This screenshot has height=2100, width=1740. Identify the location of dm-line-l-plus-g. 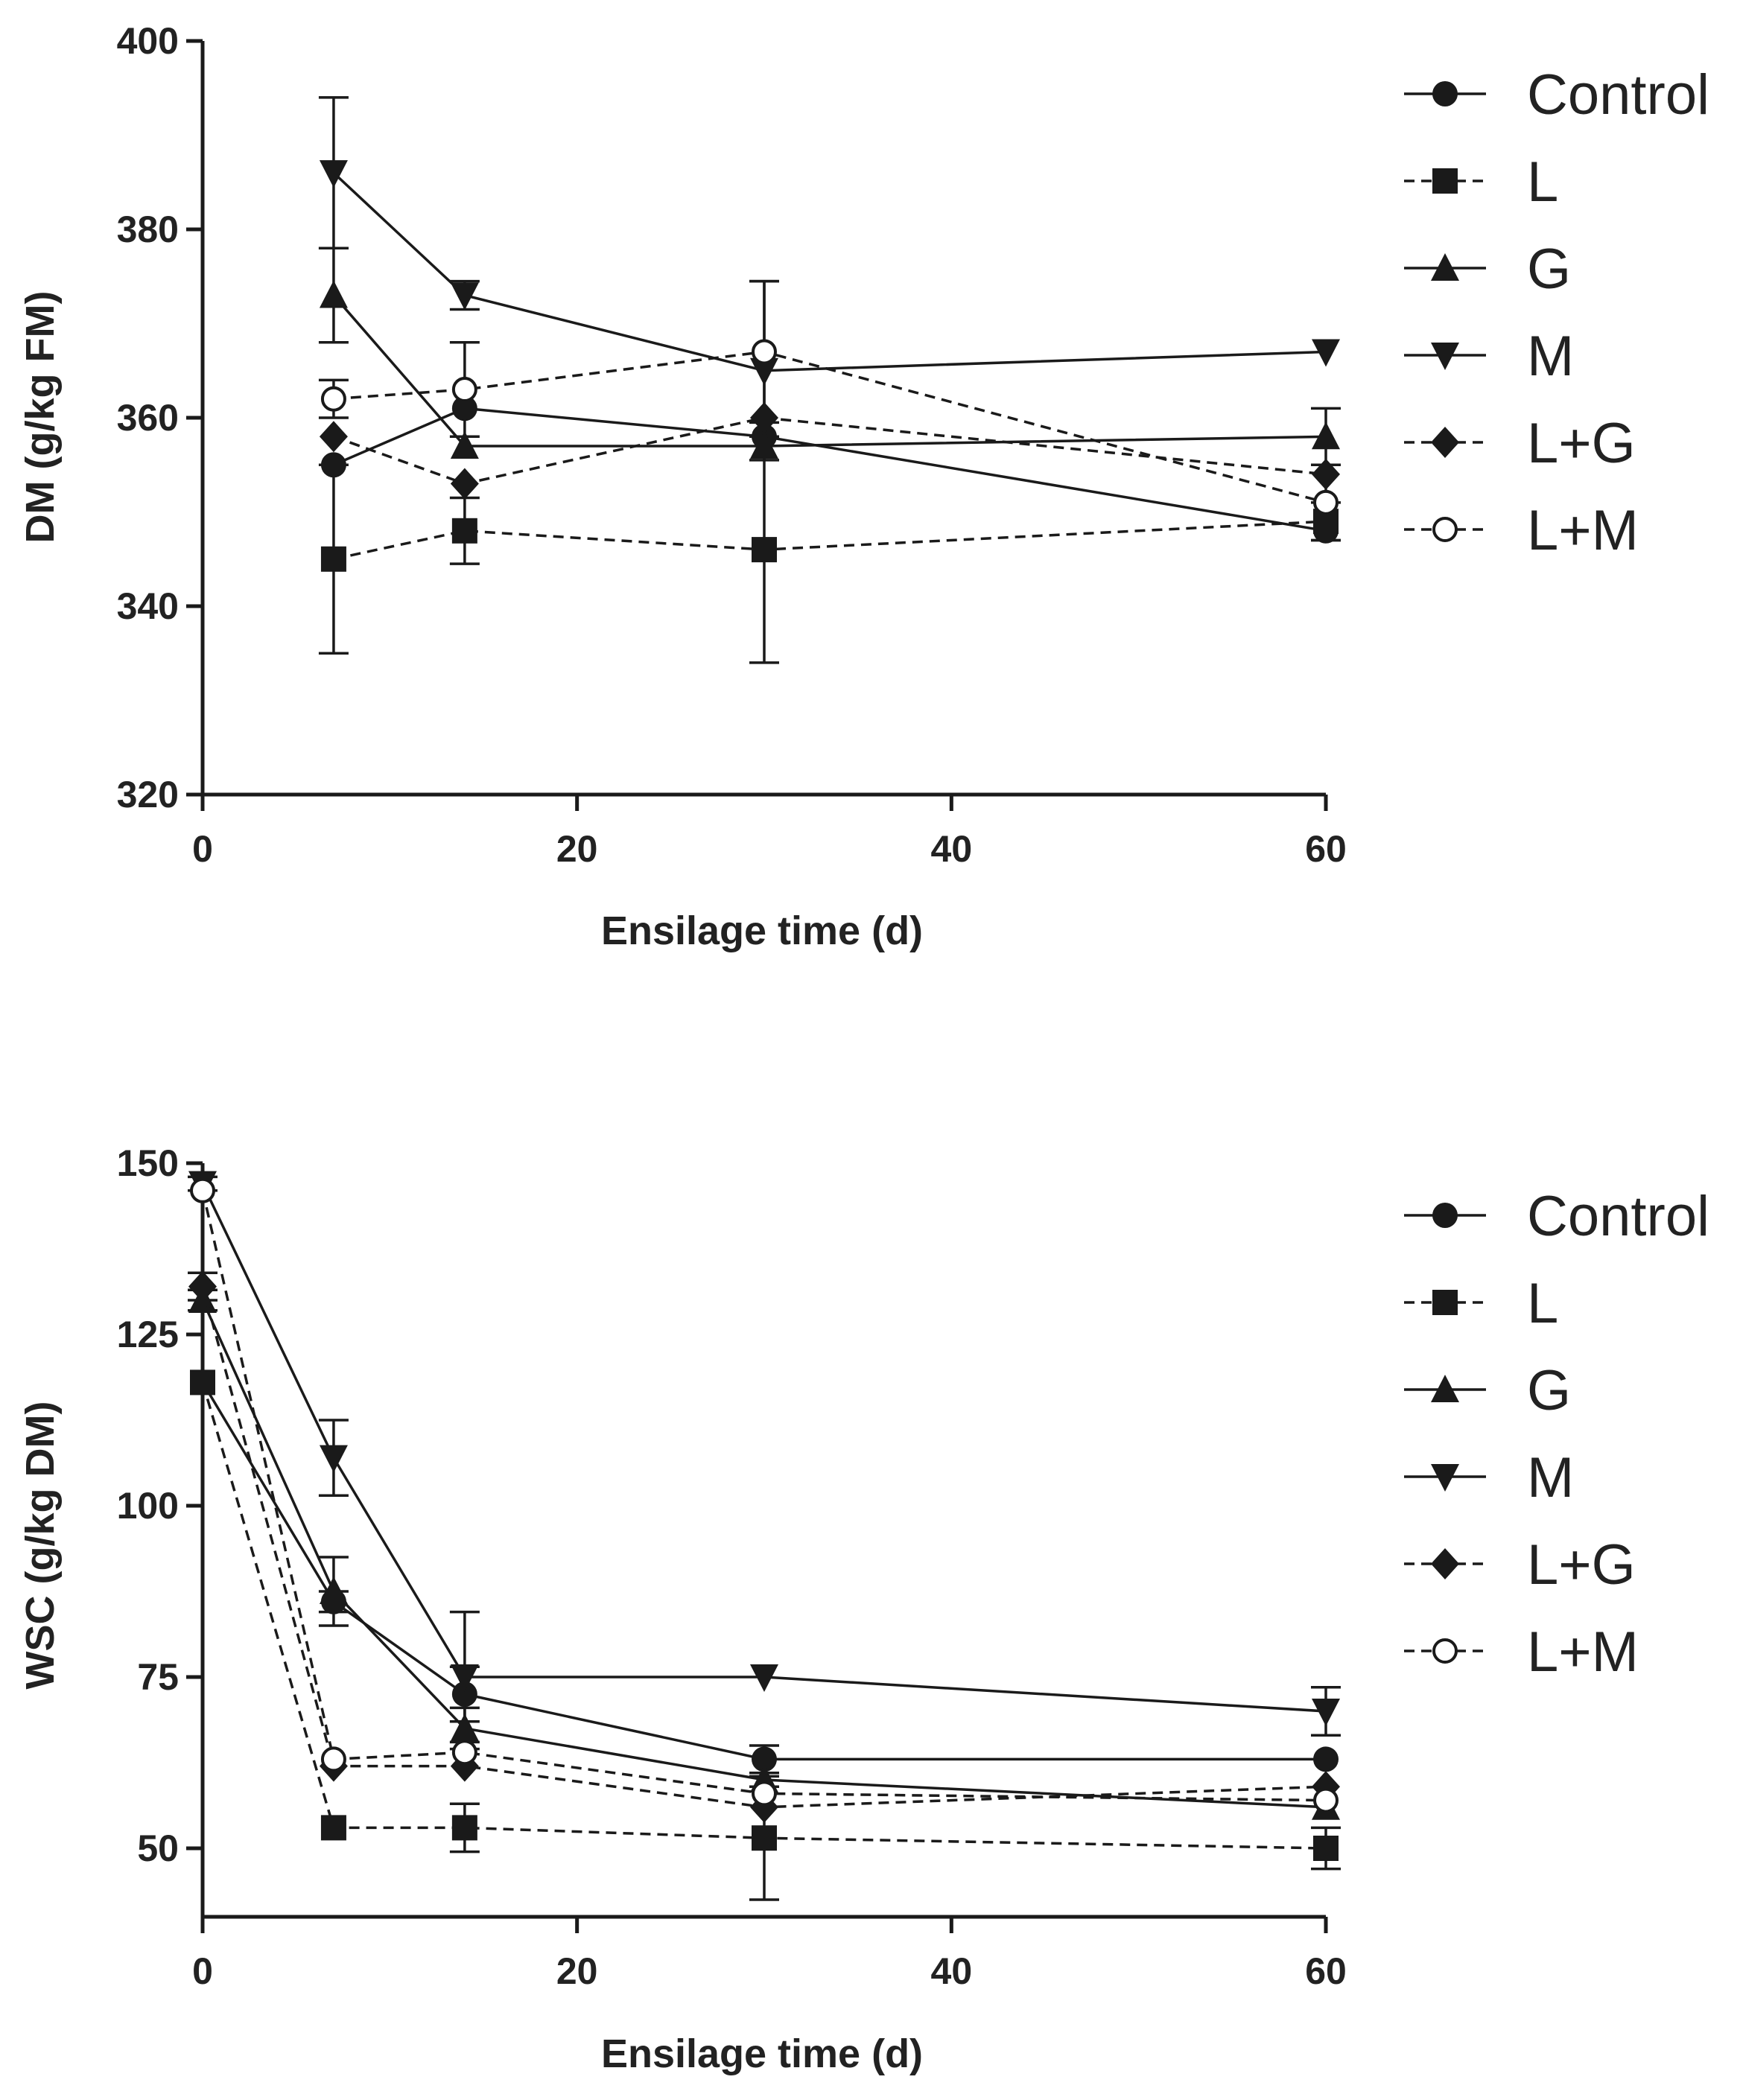
(830, 451).